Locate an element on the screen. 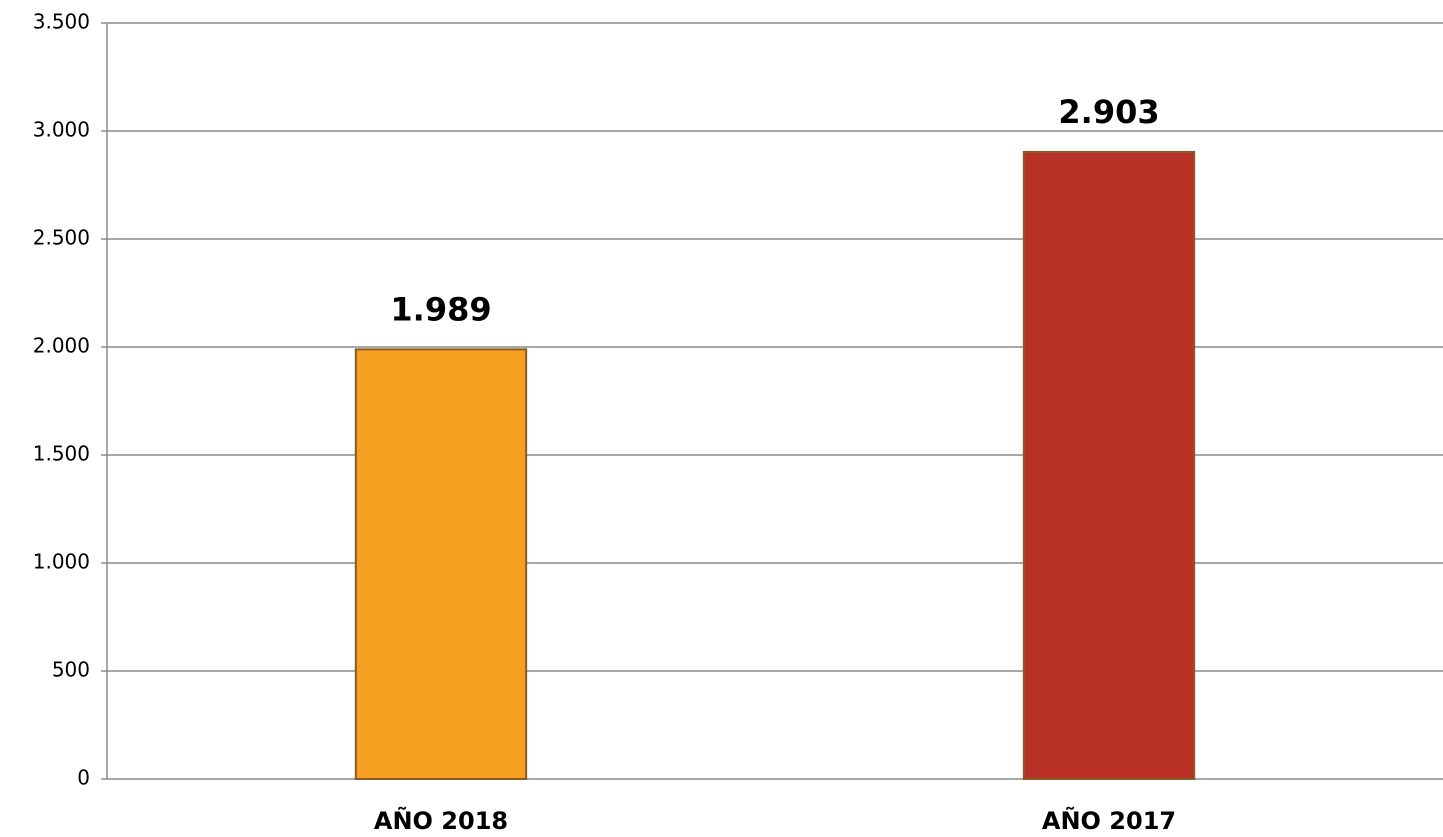  y-tick-label: 1.000 is located at coordinates (61, 562).